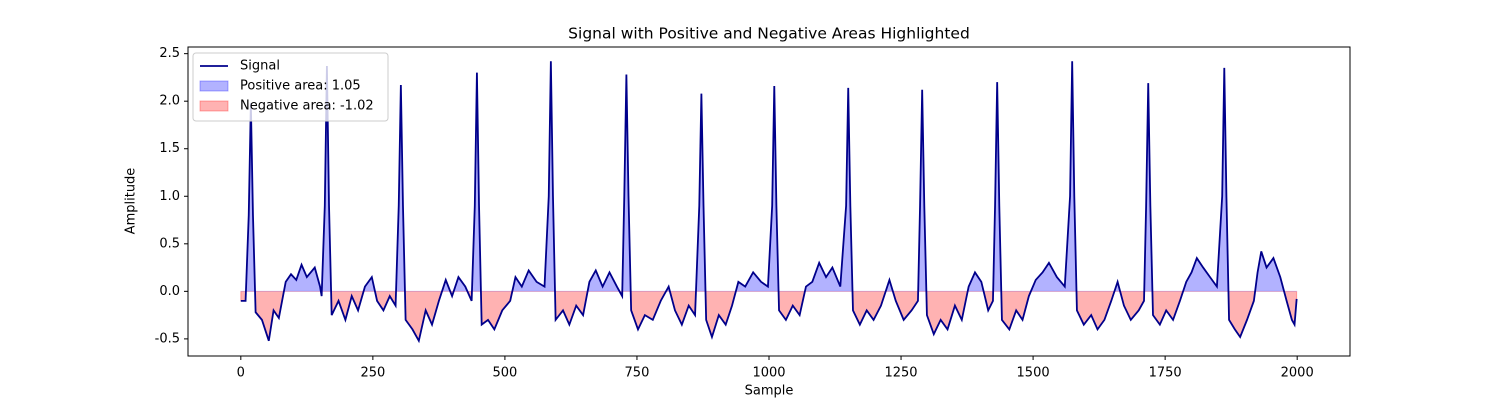  What do you see at coordinates (504, 373) in the screenshot?
I see `x-tick-label: 500` at bounding box center [504, 373].